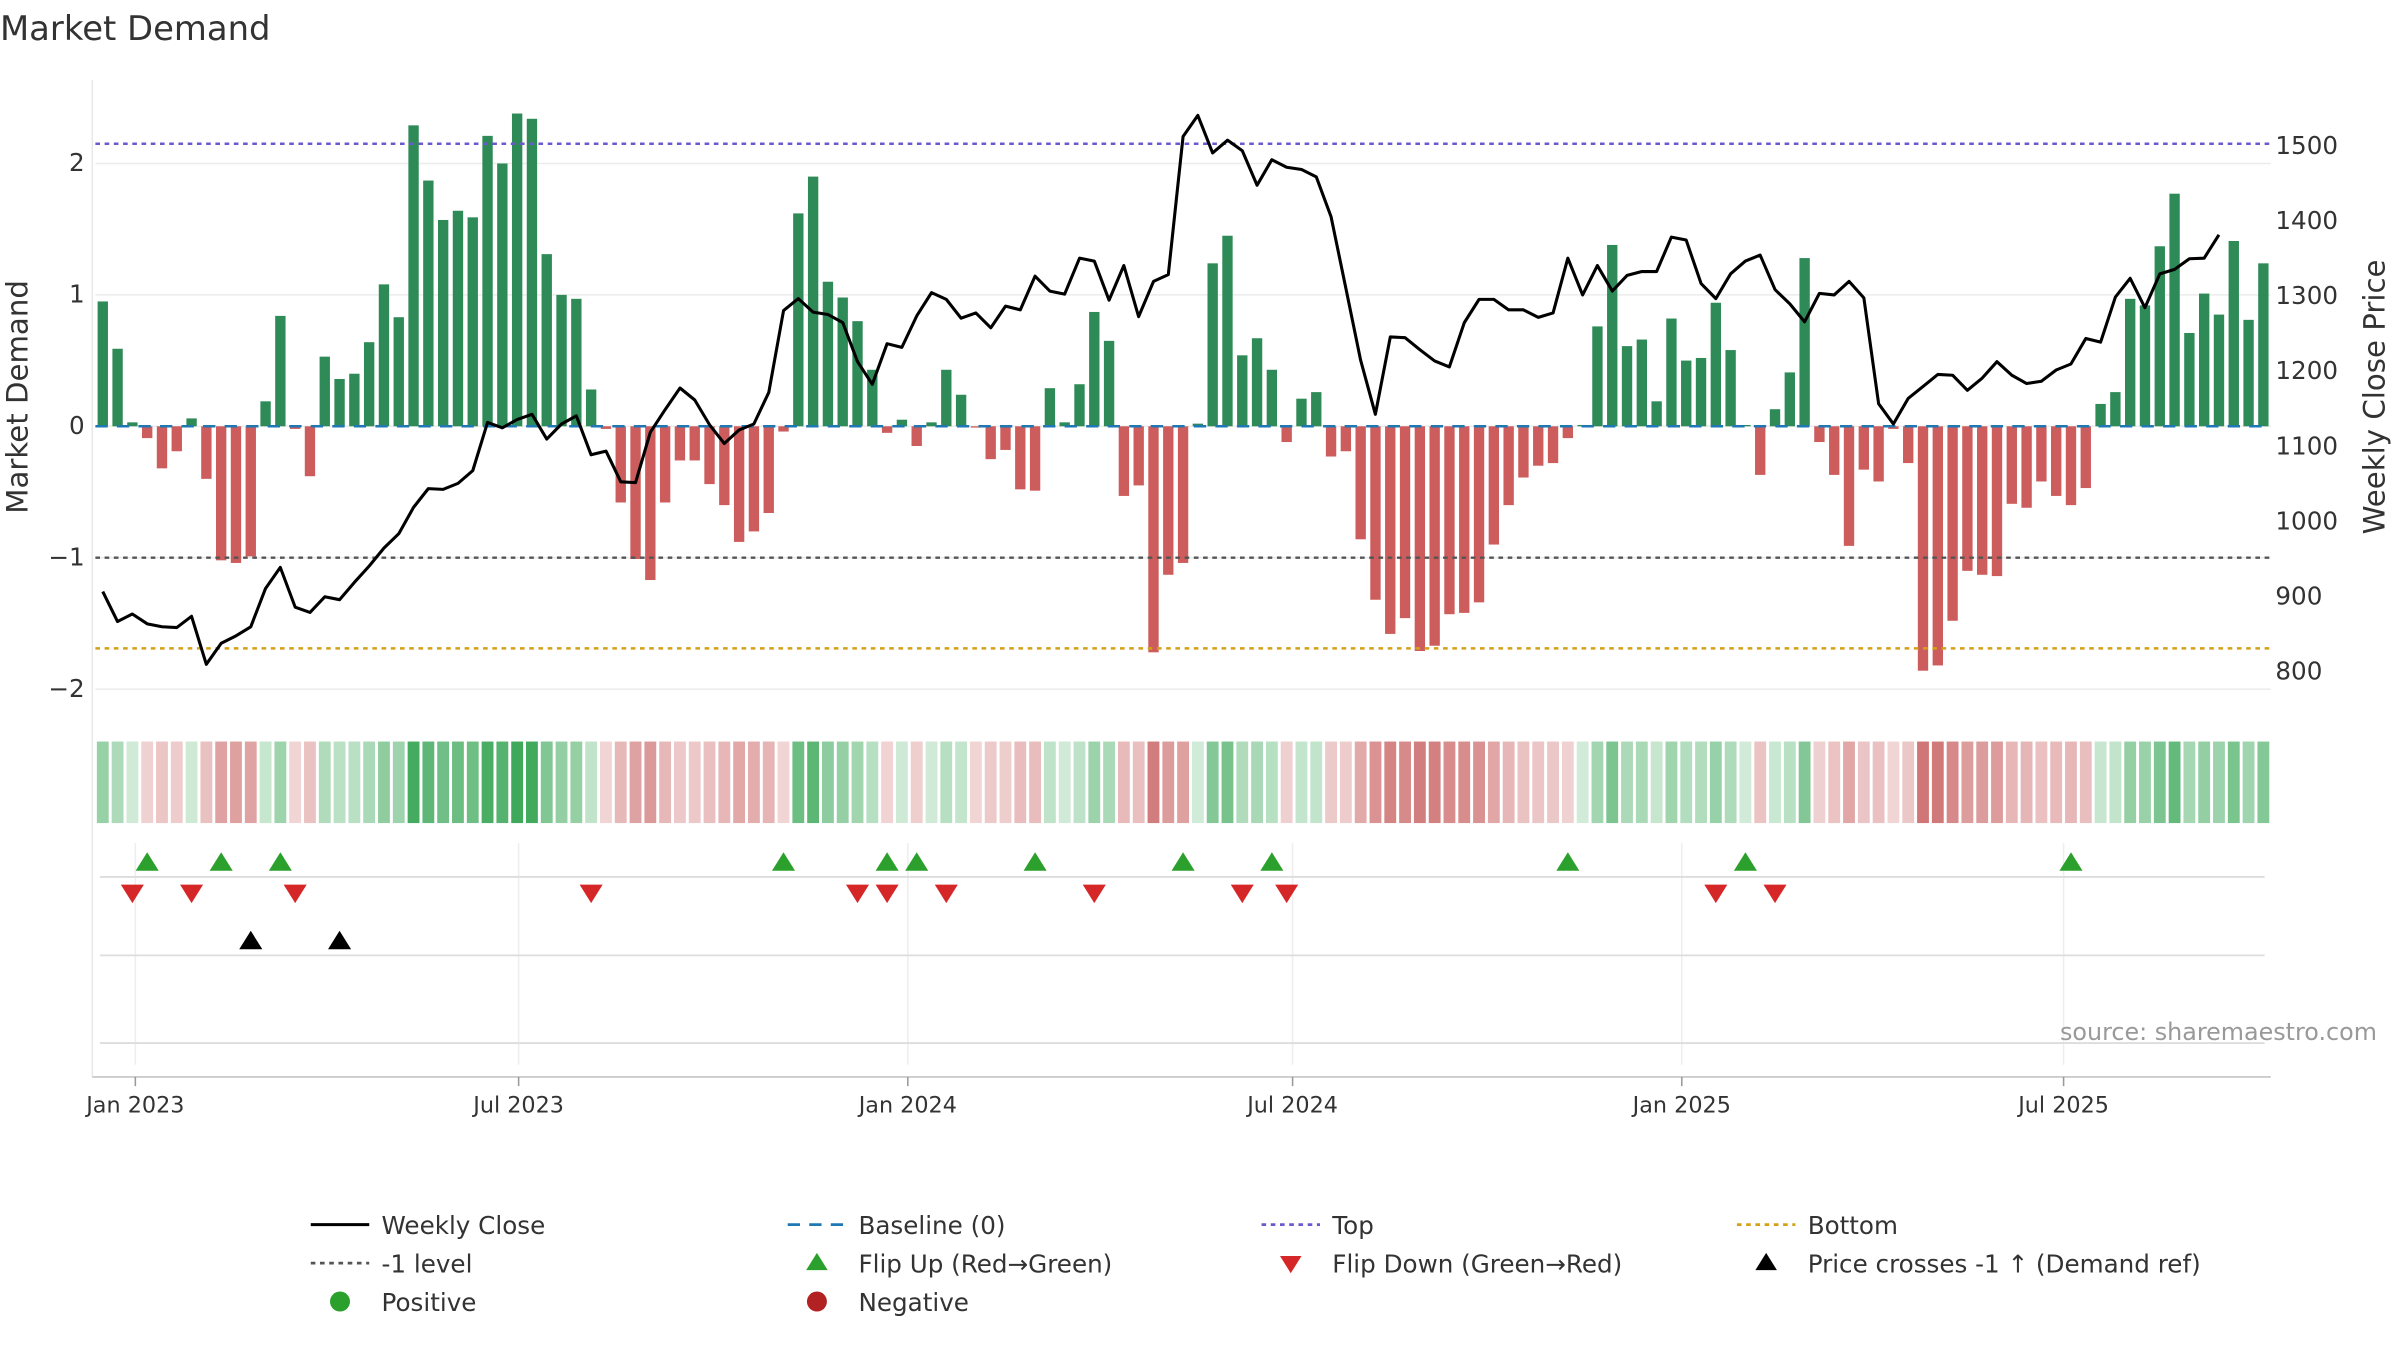 The width and height of the screenshot is (2400, 1350). Describe the element at coordinates (77, 425) in the screenshot. I see `left-tick-label: 0` at that location.